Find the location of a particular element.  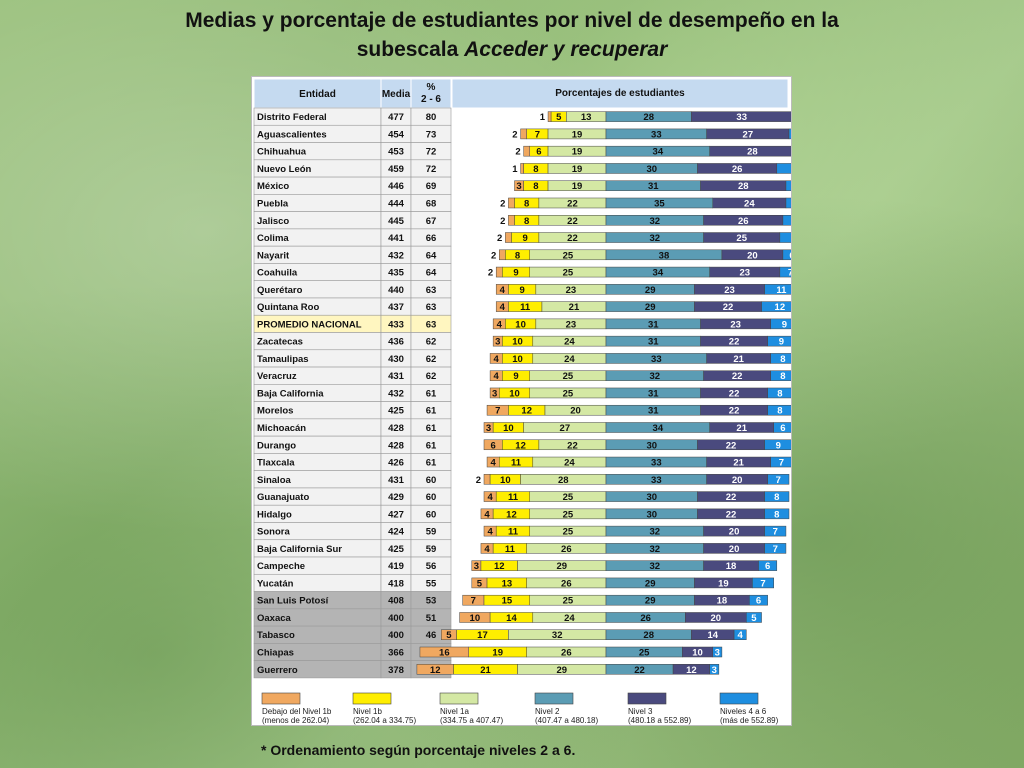

bar-label: 38 is located at coordinates (664, 255).